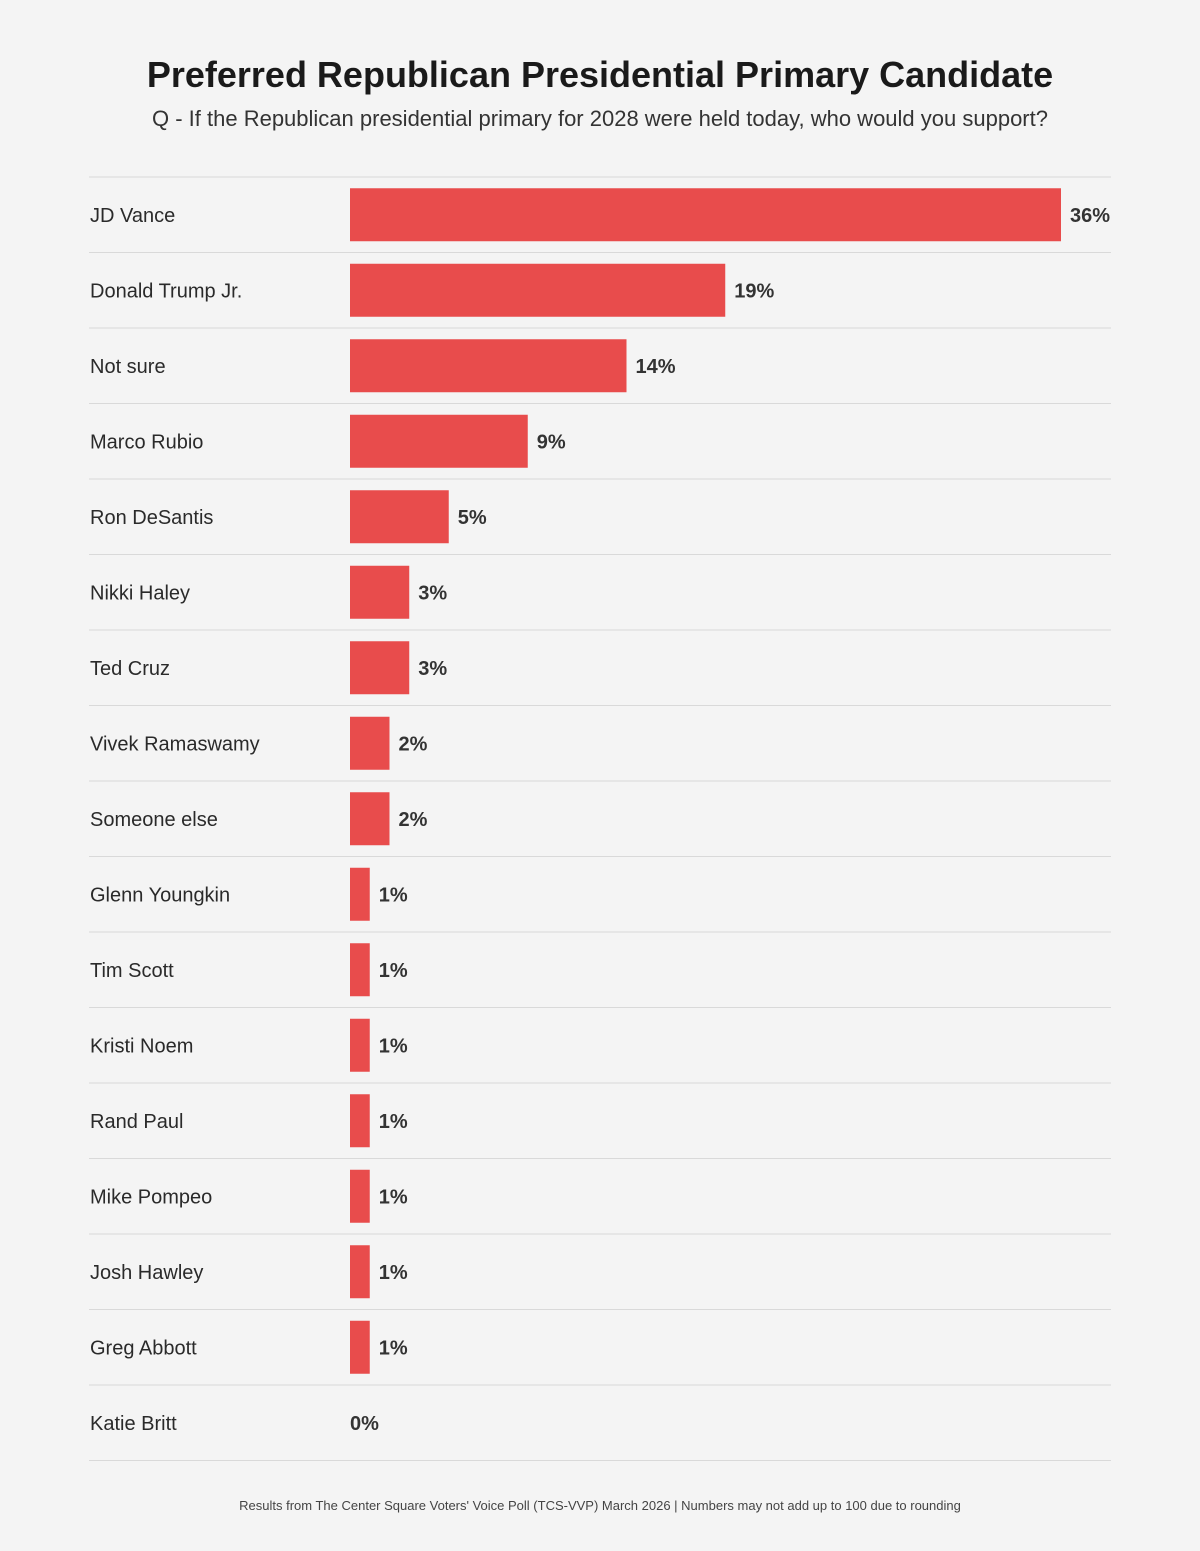  Describe the element at coordinates (133, 1424) in the screenshot. I see `category-label: Katie Britt` at that location.